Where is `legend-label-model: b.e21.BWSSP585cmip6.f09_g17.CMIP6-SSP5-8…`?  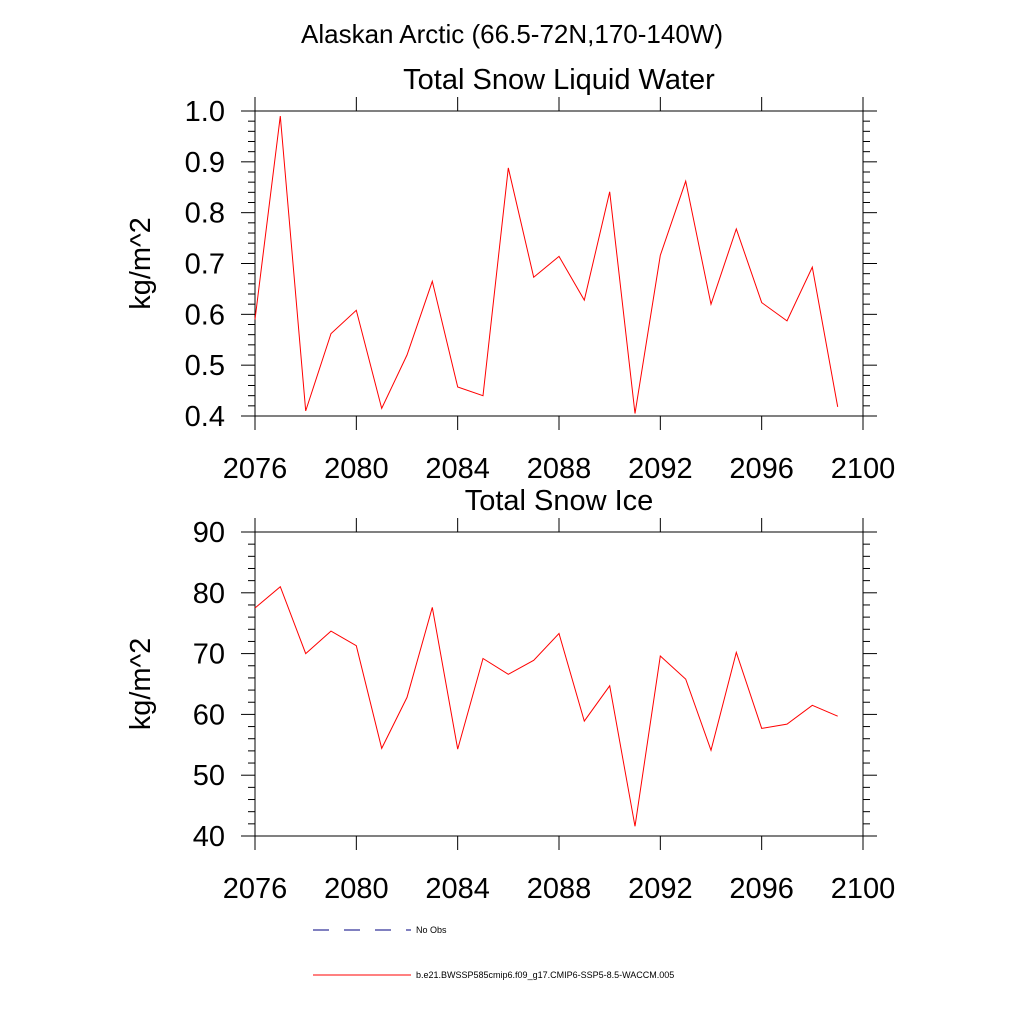
legend-label-model: b.e21.BWSSP585cmip6.f09_g17.CMIP6-SSP5-8… is located at coordinates (545, 975).